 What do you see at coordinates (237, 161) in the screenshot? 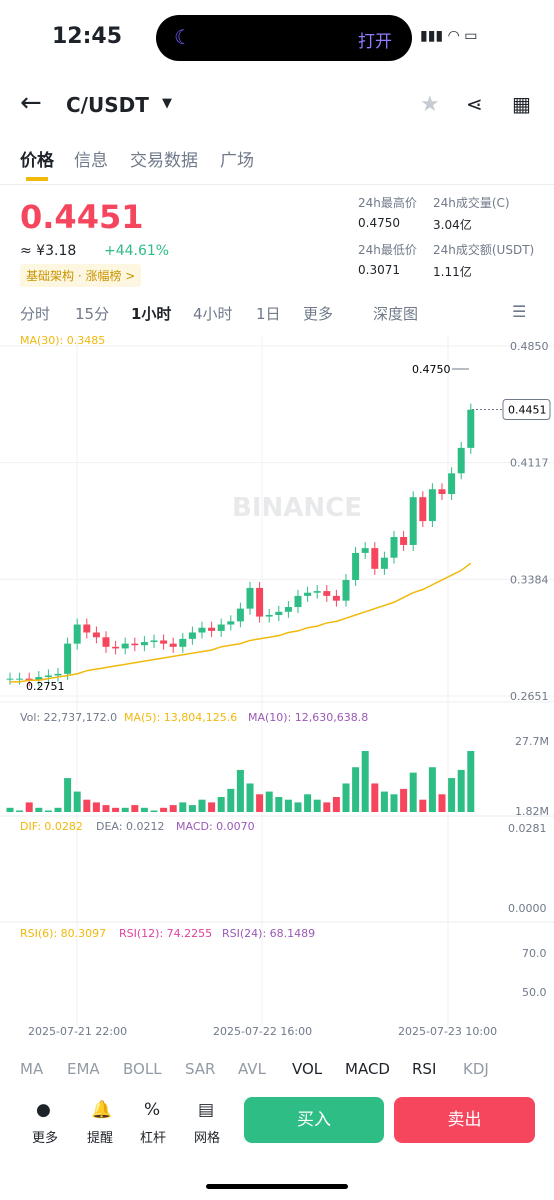
I see `tab: 广场` at bounding box center [237, 161].